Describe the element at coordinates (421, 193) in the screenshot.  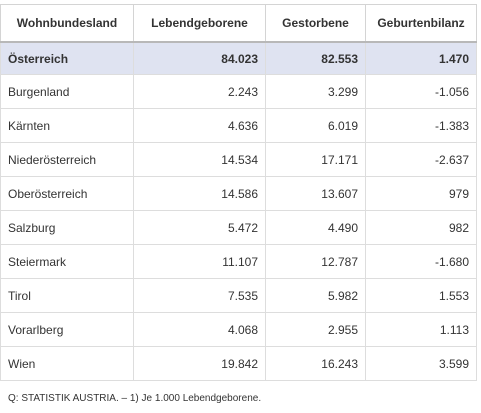
I see `cell-balance: 979` at that location.